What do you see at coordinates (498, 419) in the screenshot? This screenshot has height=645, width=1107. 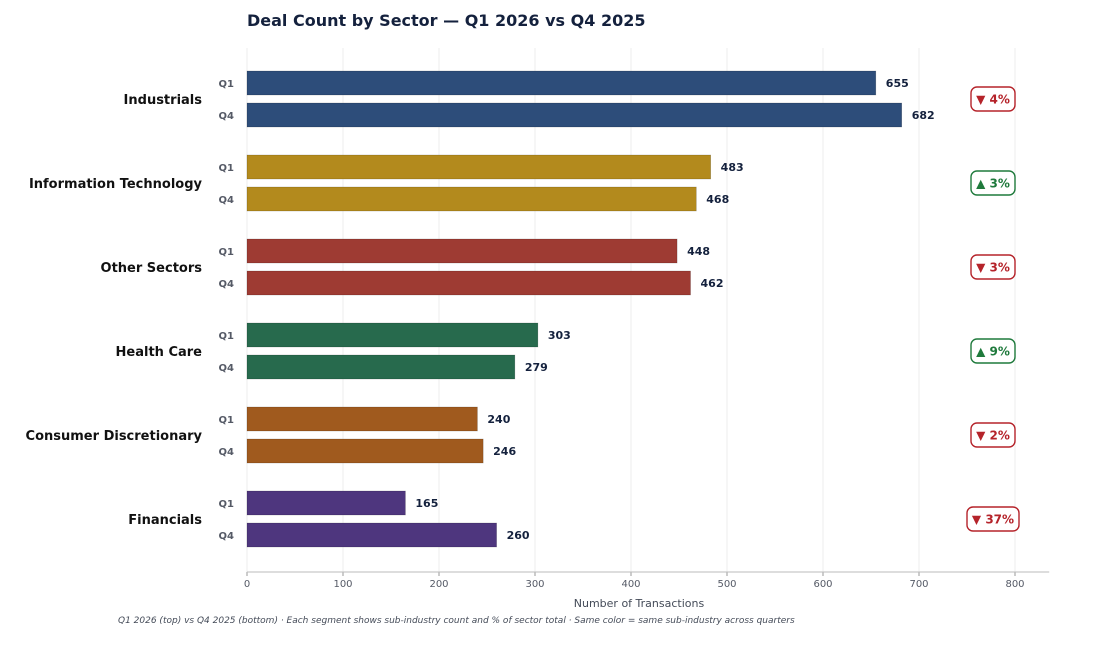 I see `value-label: 240` at bounding box center [498, 419].